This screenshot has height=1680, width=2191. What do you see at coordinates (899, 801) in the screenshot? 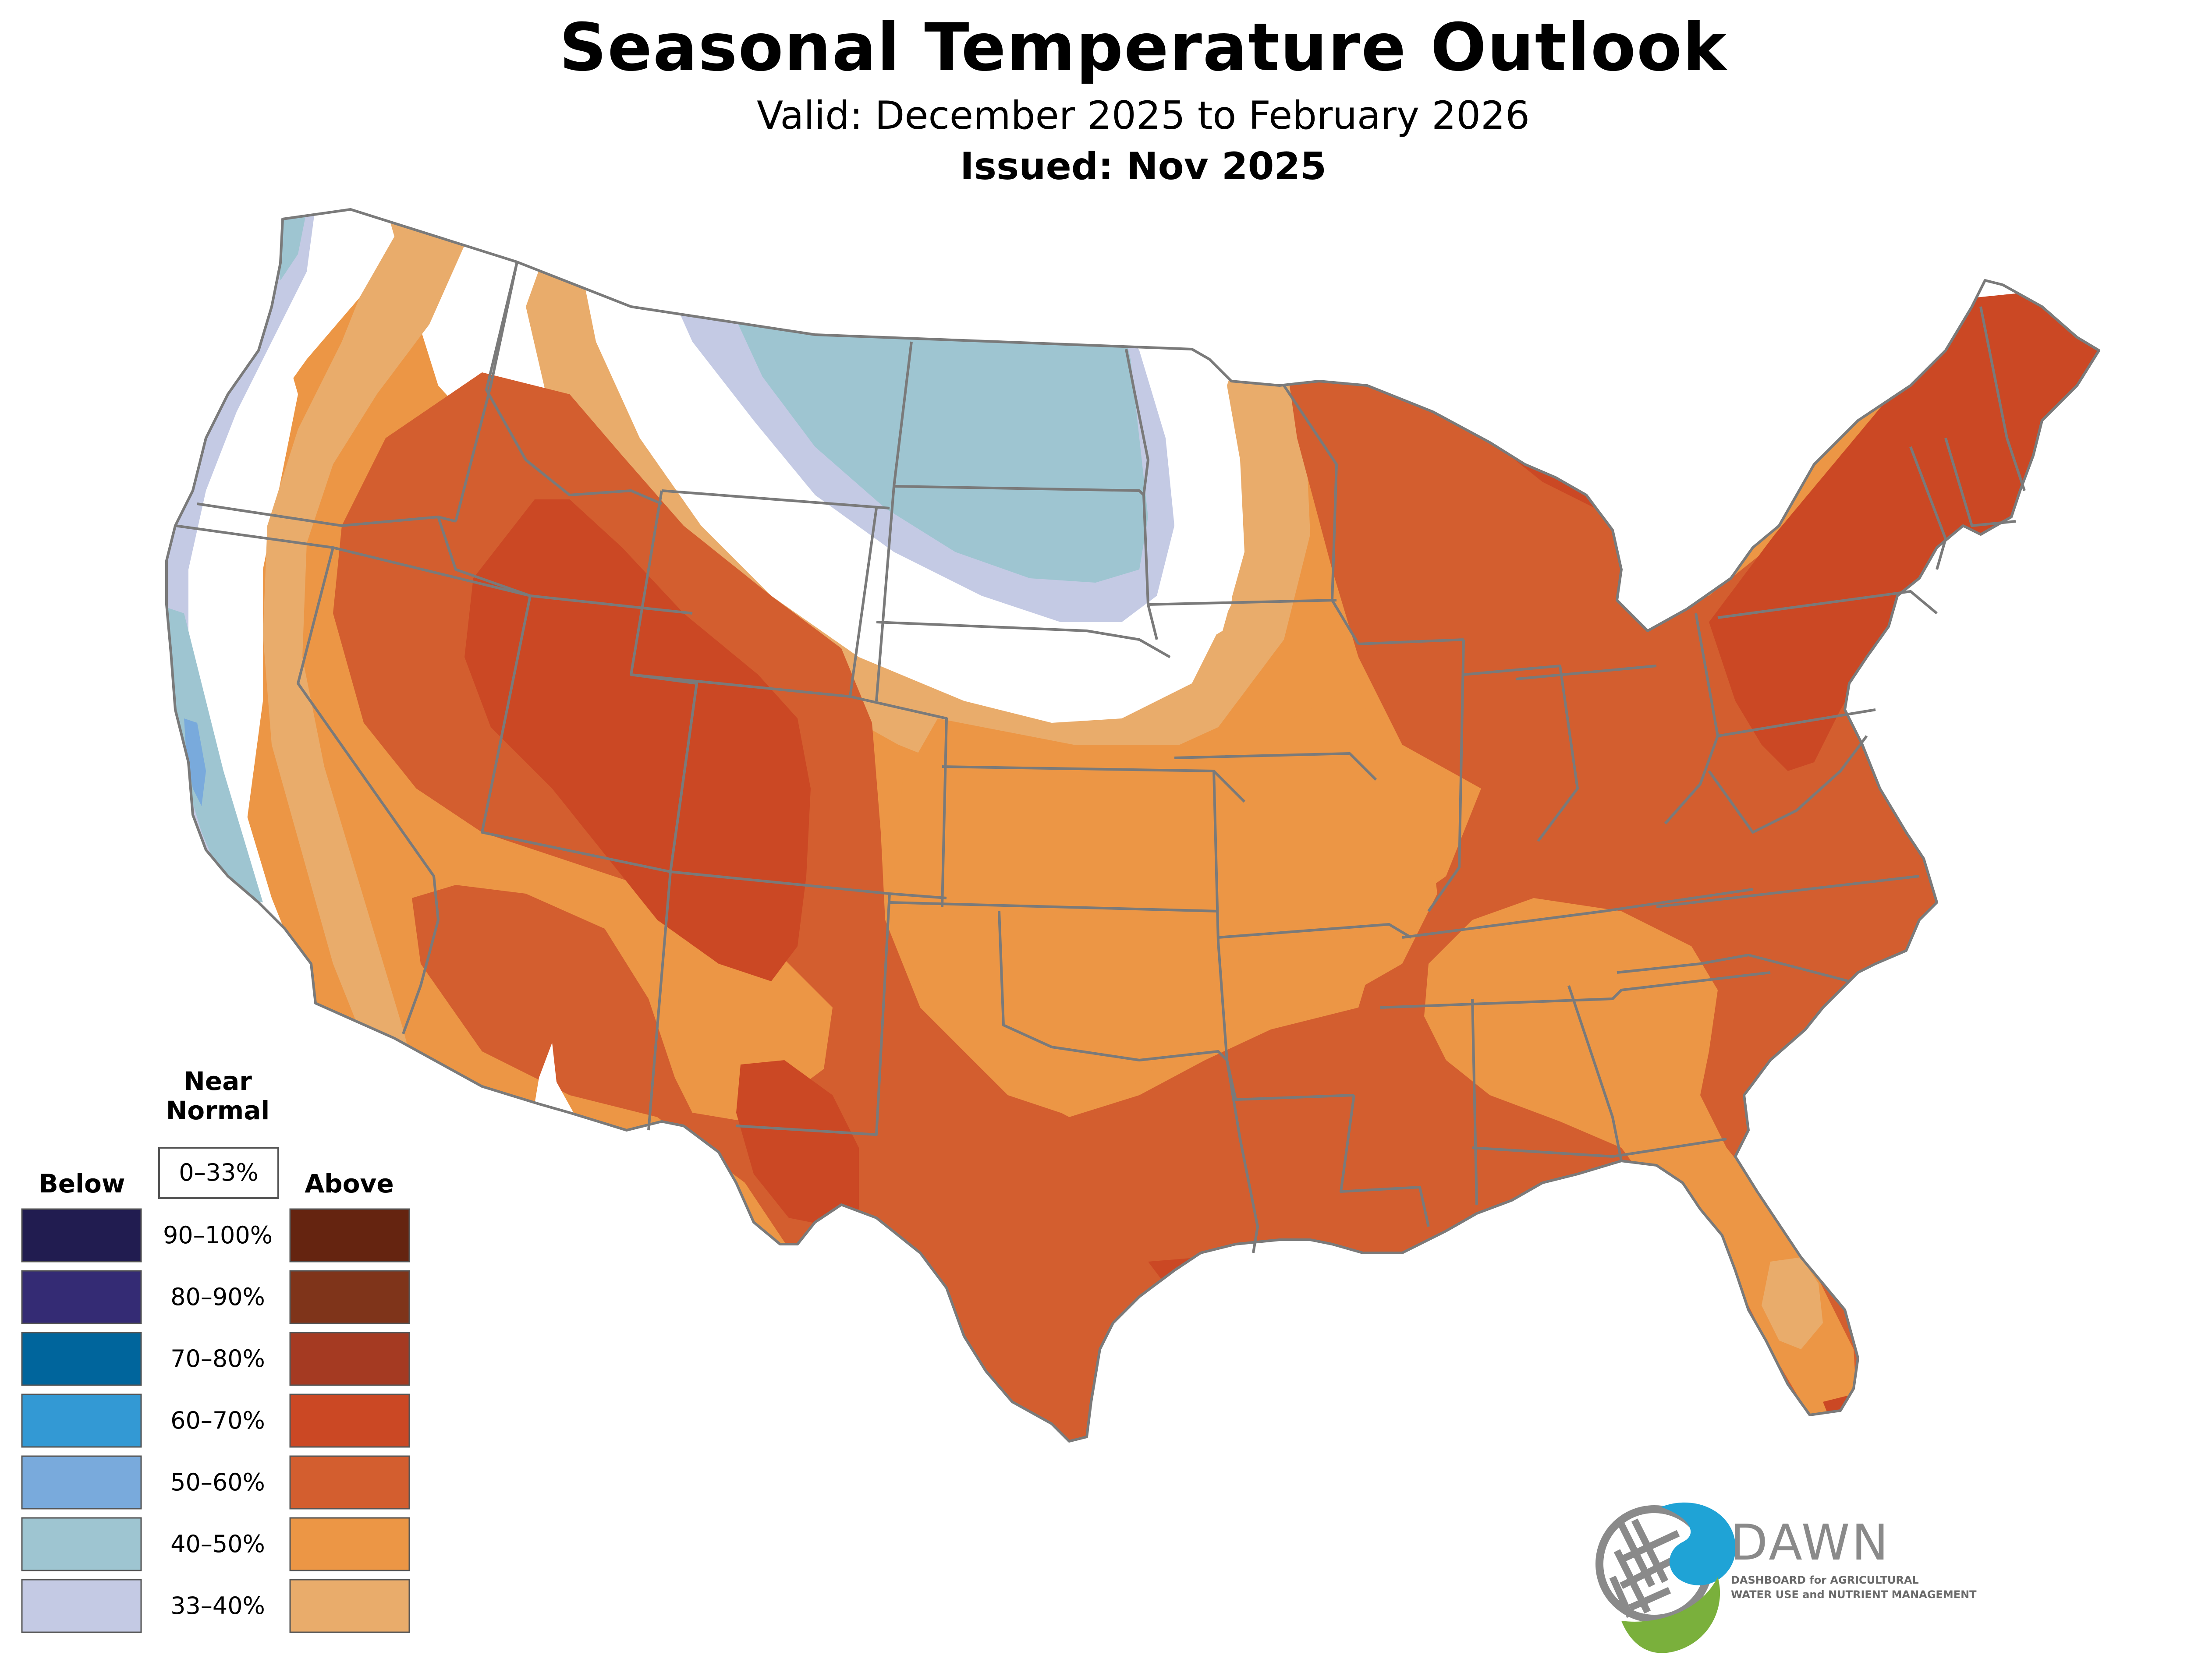
I see `border-co-ks` at bounding box center [899, 801].